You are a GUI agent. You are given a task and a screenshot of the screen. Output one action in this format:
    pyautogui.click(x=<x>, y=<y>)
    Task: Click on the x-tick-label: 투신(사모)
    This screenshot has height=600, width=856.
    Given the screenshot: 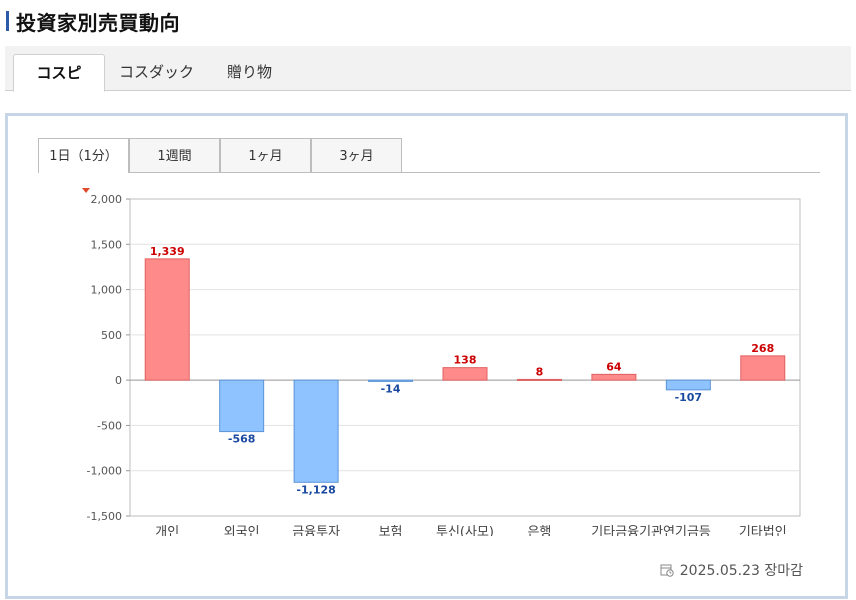 What is the action you would take?
    pyautogui.click(x=465, y=530)
    